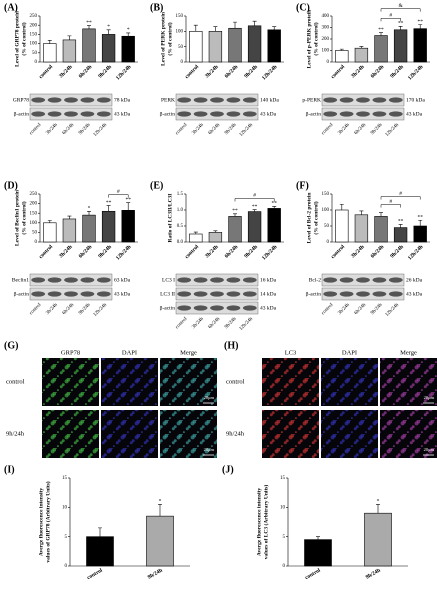  Describe the element at coordinates (168, 280) in the screenshot. I see `blot-protein: LC3 I` at that location.